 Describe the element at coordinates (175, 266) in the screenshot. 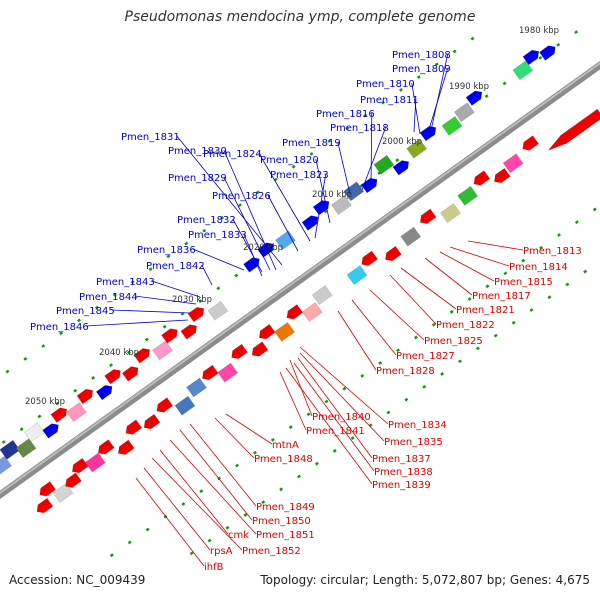

I see `gene-label: Pmen_1842` at that location.